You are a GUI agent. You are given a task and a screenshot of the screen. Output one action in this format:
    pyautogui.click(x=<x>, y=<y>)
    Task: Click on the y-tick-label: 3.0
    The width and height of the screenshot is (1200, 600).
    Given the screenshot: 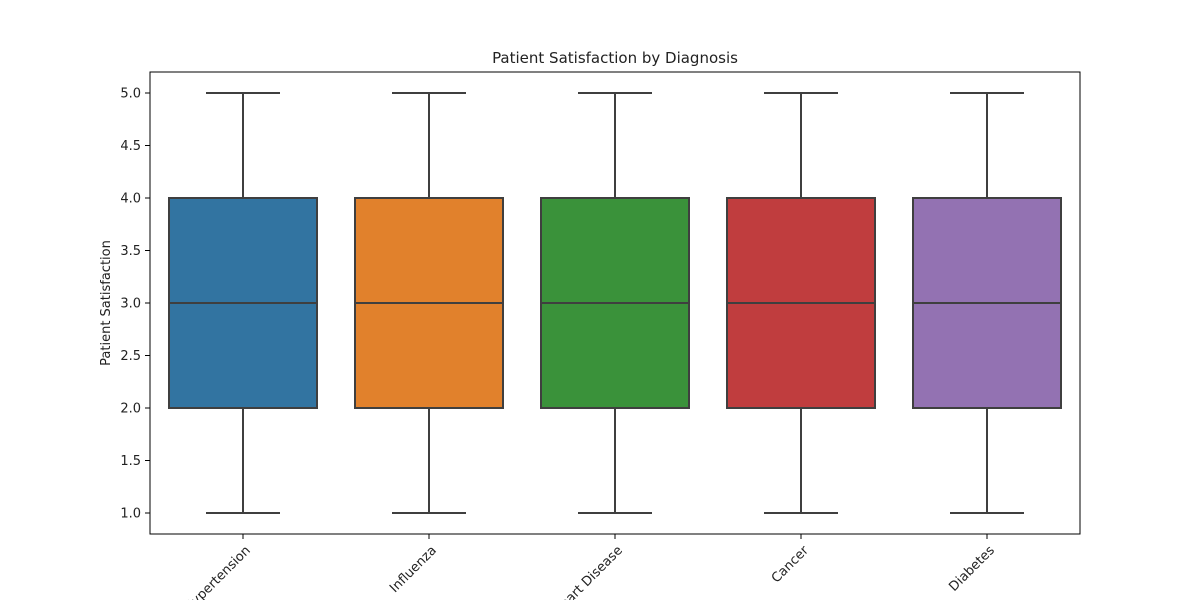 What is the action you would take?
    pyautogui.click(x=130, y=304)
    